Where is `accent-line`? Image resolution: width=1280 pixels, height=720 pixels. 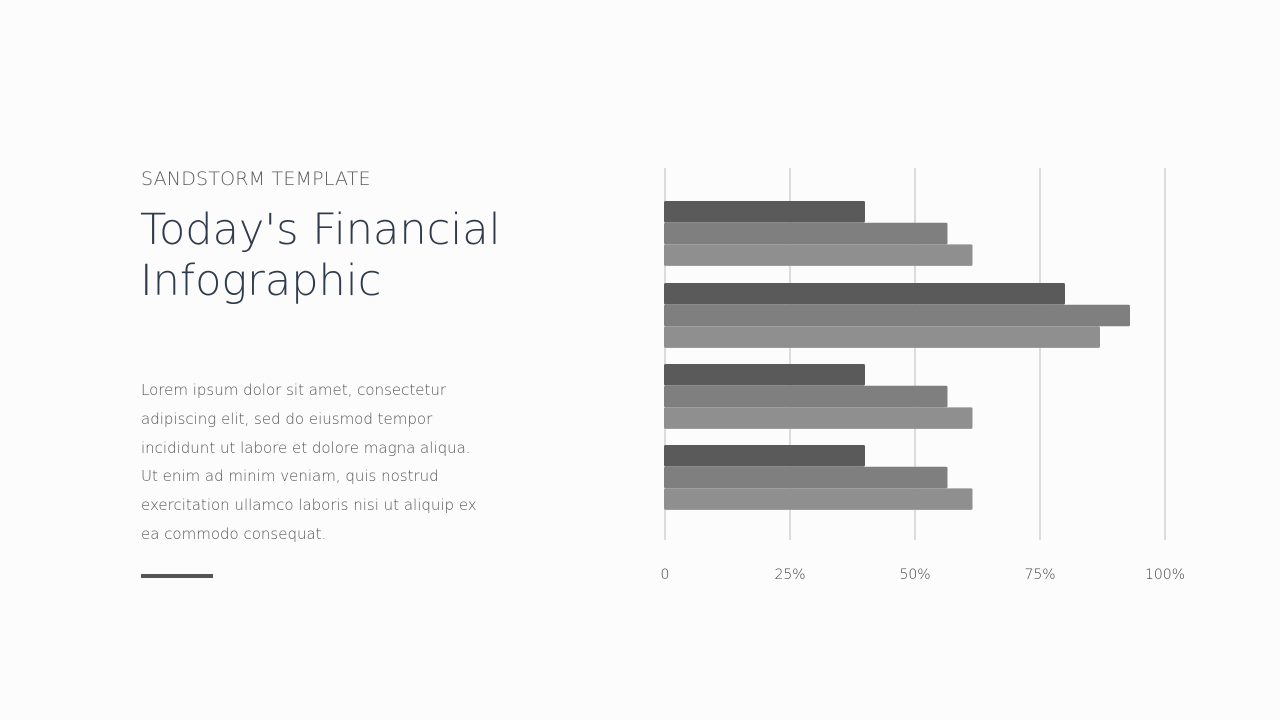
accent-line is located at coordinates (177, 576).